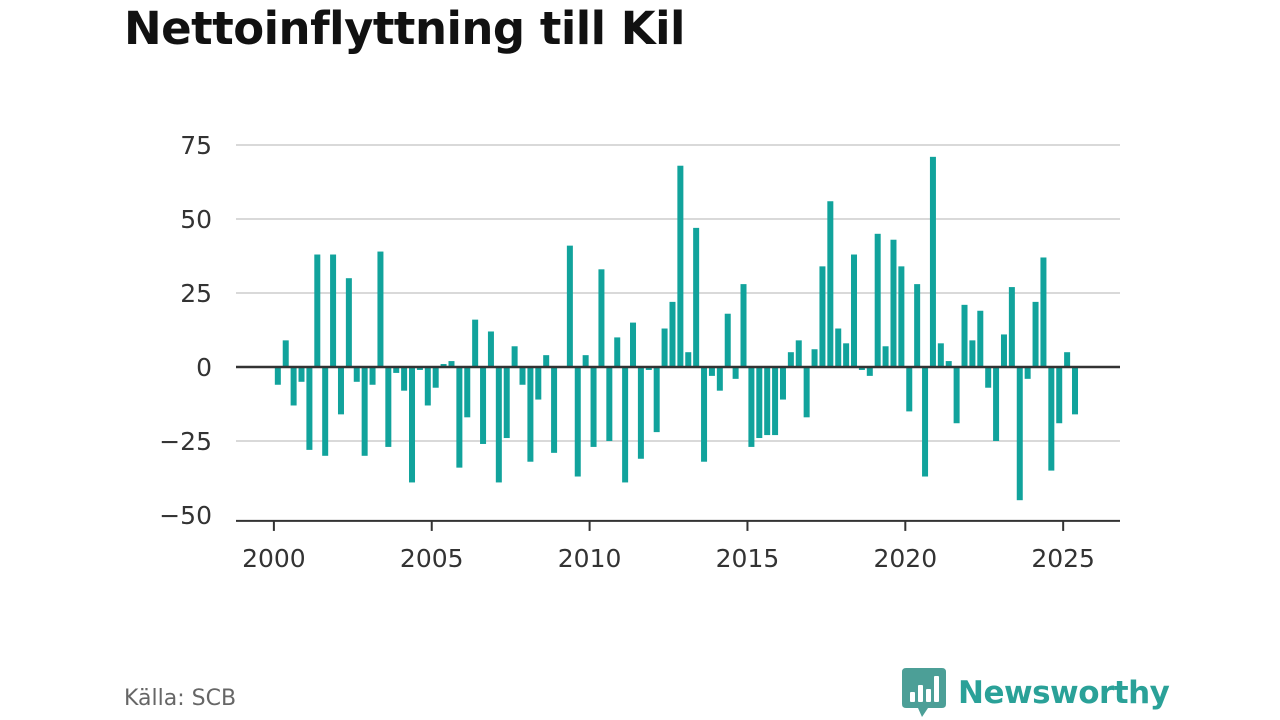 This screenshot has height=720, width=1280. I want to click on x-tick-label: 2000, so click(274, 558).